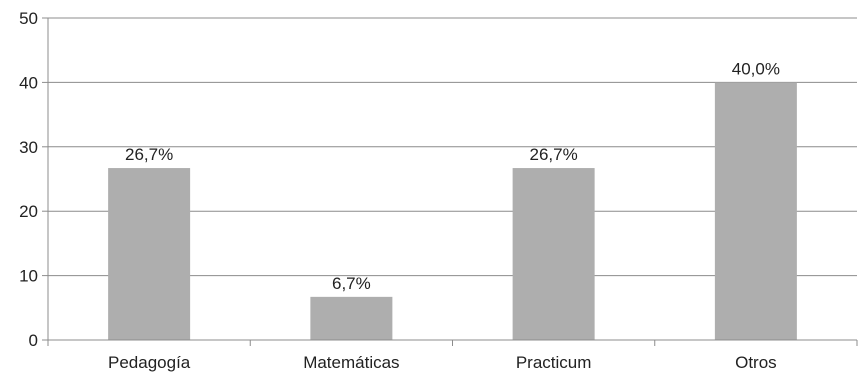  What do you see at coordinates (28, 82) in the screenshot?
I see `y-tick-label: 40` at bounding box center [28, 82].